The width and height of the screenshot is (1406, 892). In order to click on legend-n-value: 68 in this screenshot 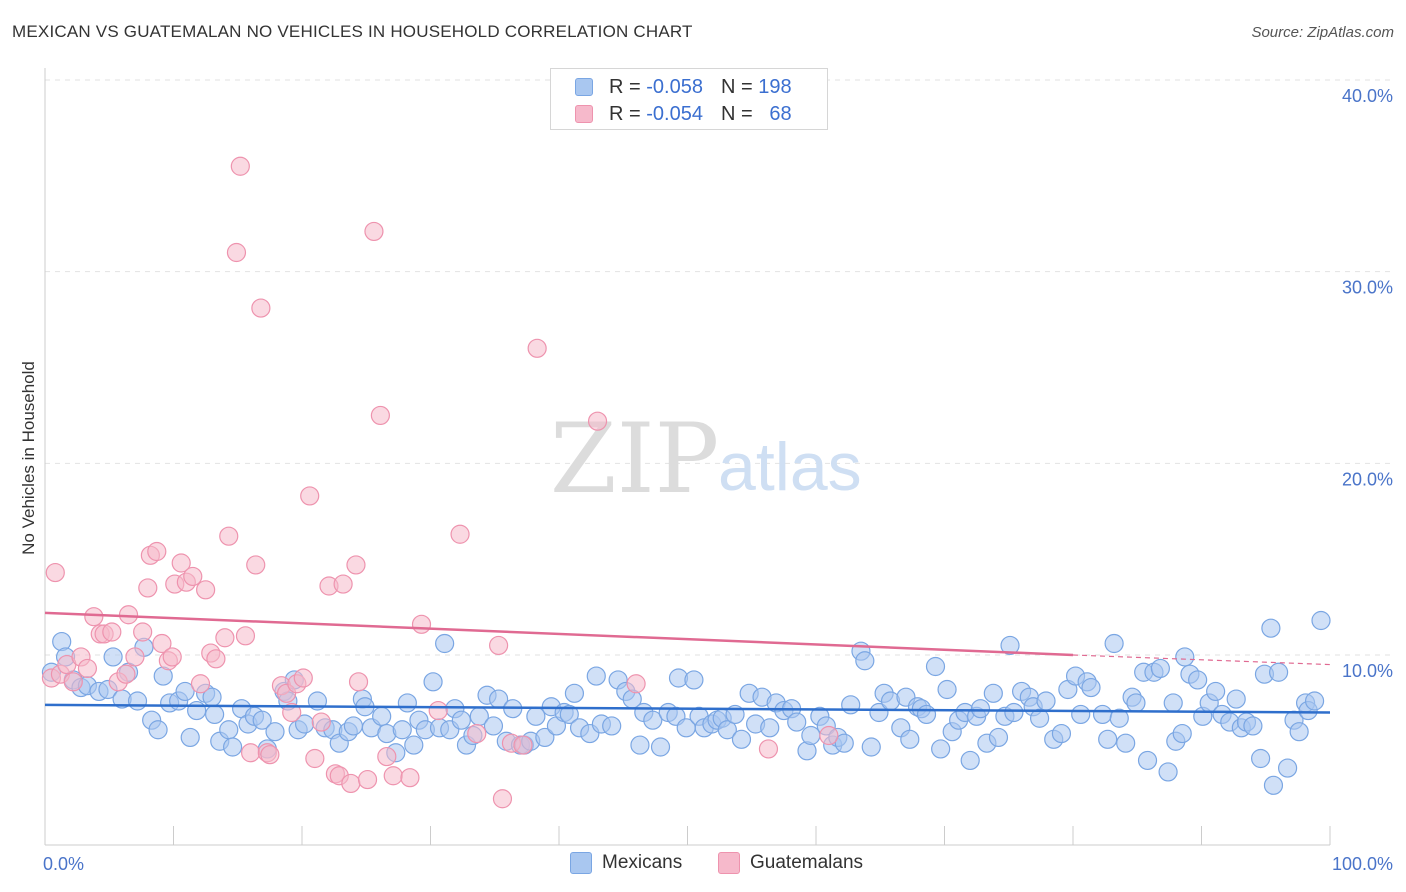, I will do `click(780, 113)`.